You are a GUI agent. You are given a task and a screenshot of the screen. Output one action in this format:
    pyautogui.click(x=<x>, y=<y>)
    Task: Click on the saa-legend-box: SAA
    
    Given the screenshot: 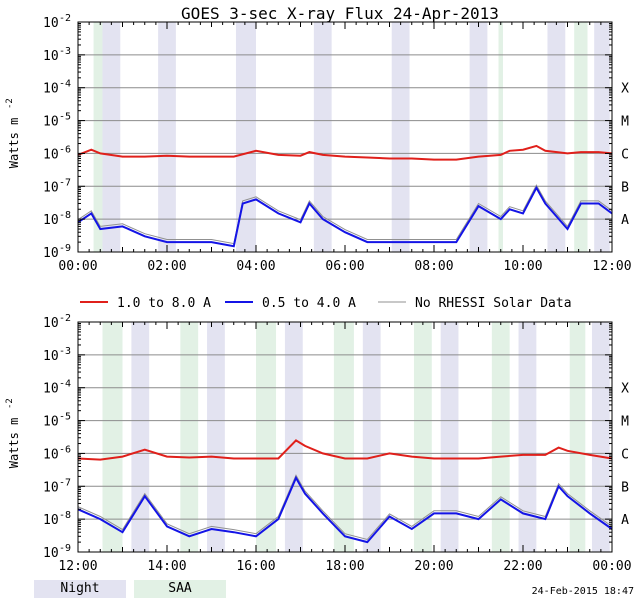 What is the action you would take?
    pyautogui.click(x=180, y=589)
    